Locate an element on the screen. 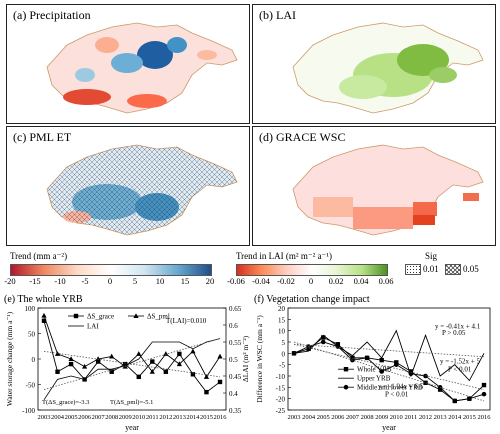  y-right-tick-label: 0.55 is located at coordinates (235, 343).